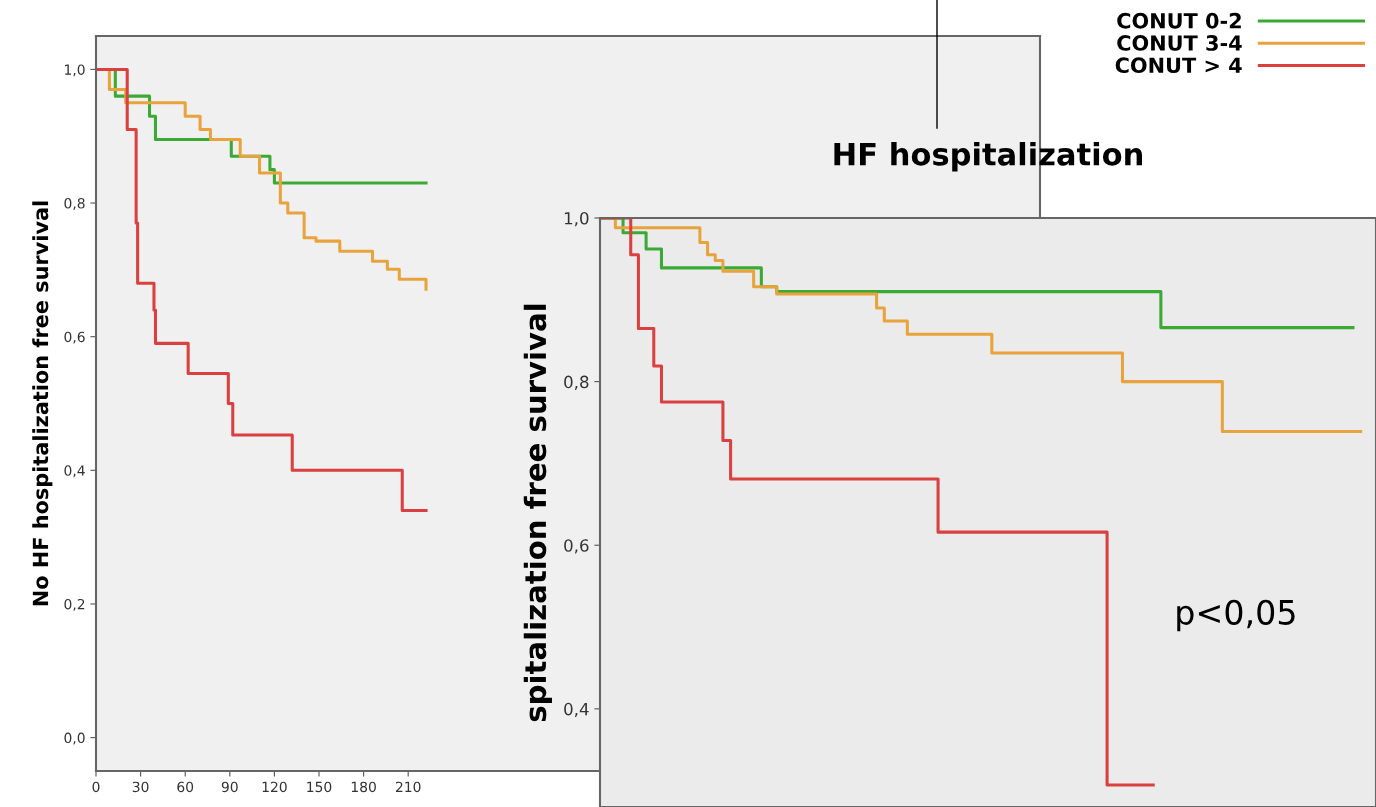  What do you see at coordinates (96, 787) in the screenshot?
I see `x-tick-label: 0` at bounding box center [96, 787].